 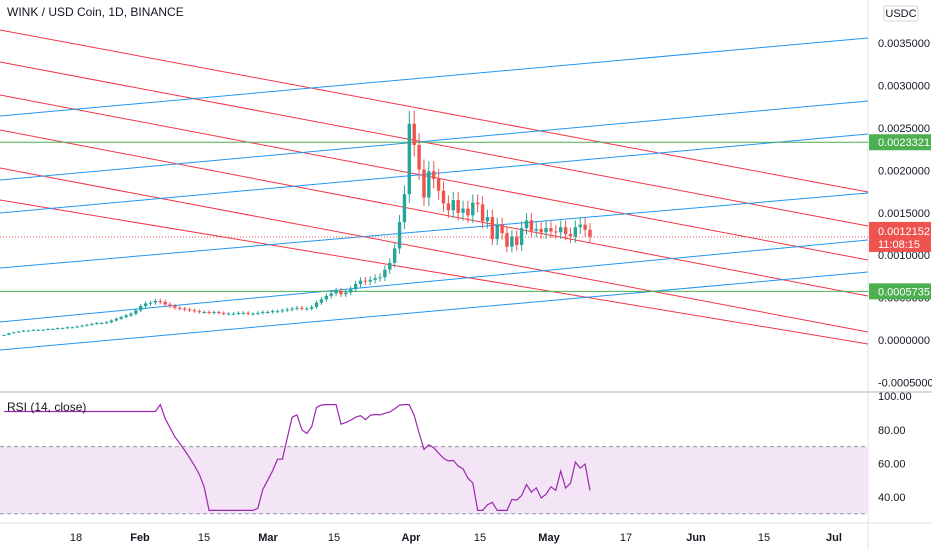 What do you see at coordinates (46, 407) in the screenshot?
I see `rsi-label: RSI (14, close)` at bounding box center [46, 407].